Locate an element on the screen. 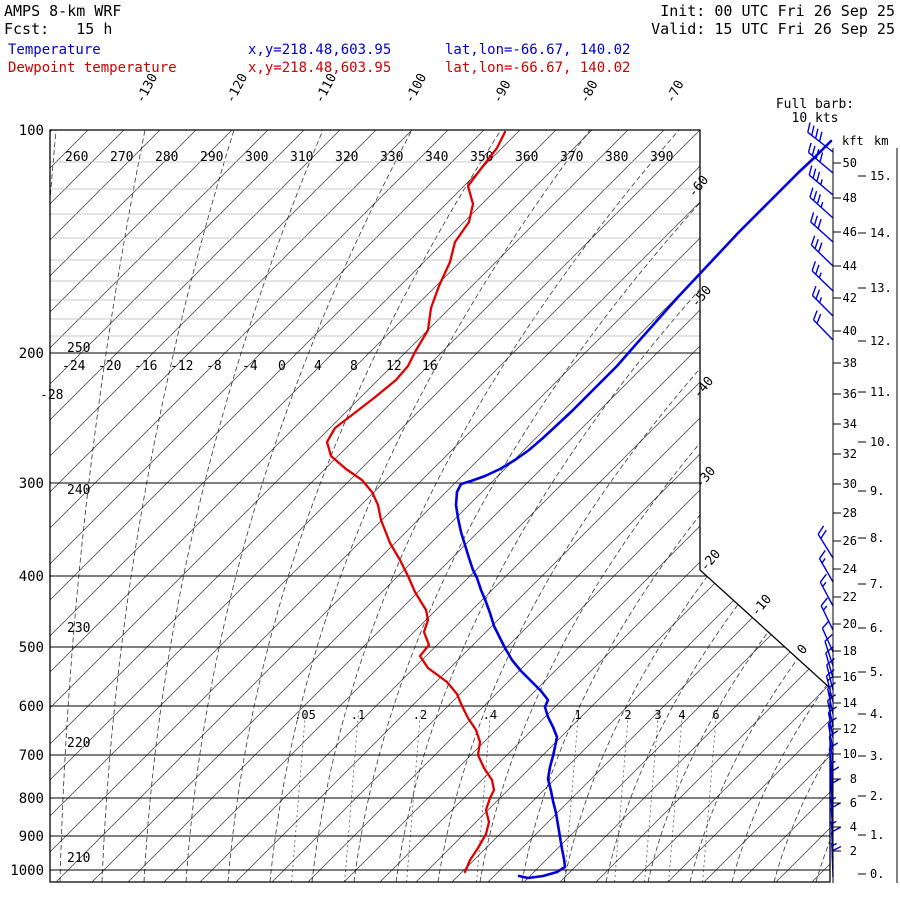 The image size is (900, 900). theta-label-top: 290 is located at coordinates (211, 157).